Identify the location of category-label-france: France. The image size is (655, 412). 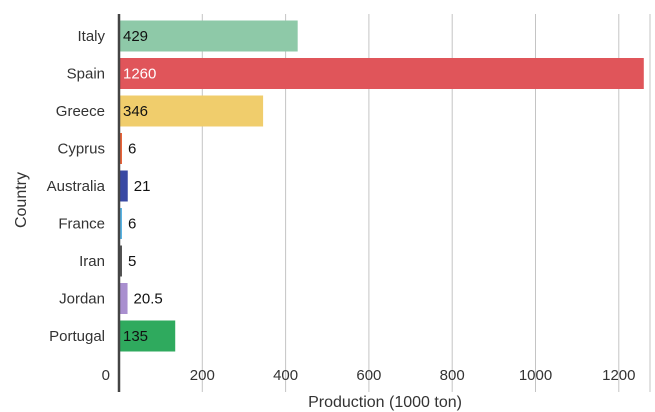
(81, 224).